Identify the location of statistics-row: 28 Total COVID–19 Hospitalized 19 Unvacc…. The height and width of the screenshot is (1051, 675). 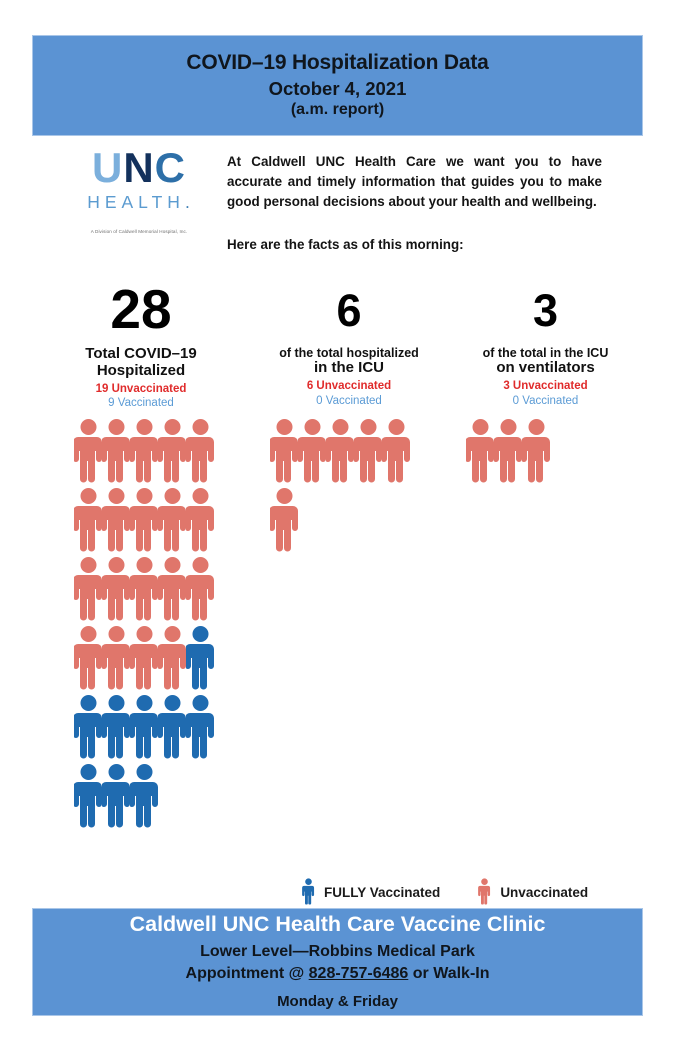
(337, 346).